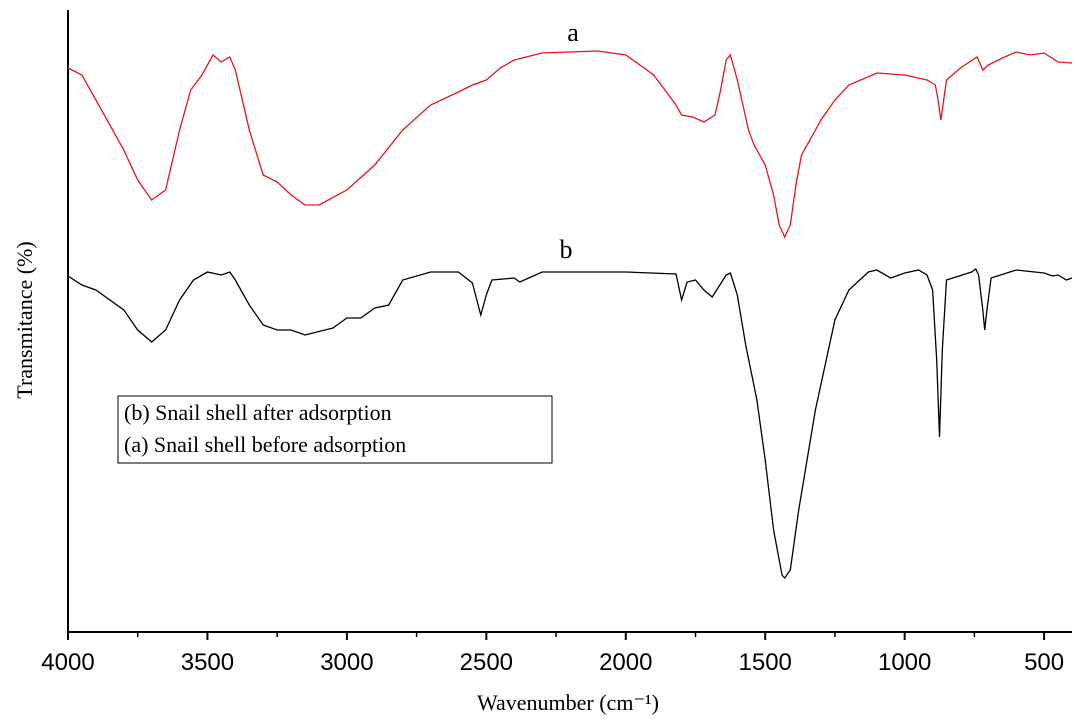 This screenshot has height=722, width=1076. I want to click on x-tick-label: 3500, so click(207, 662).